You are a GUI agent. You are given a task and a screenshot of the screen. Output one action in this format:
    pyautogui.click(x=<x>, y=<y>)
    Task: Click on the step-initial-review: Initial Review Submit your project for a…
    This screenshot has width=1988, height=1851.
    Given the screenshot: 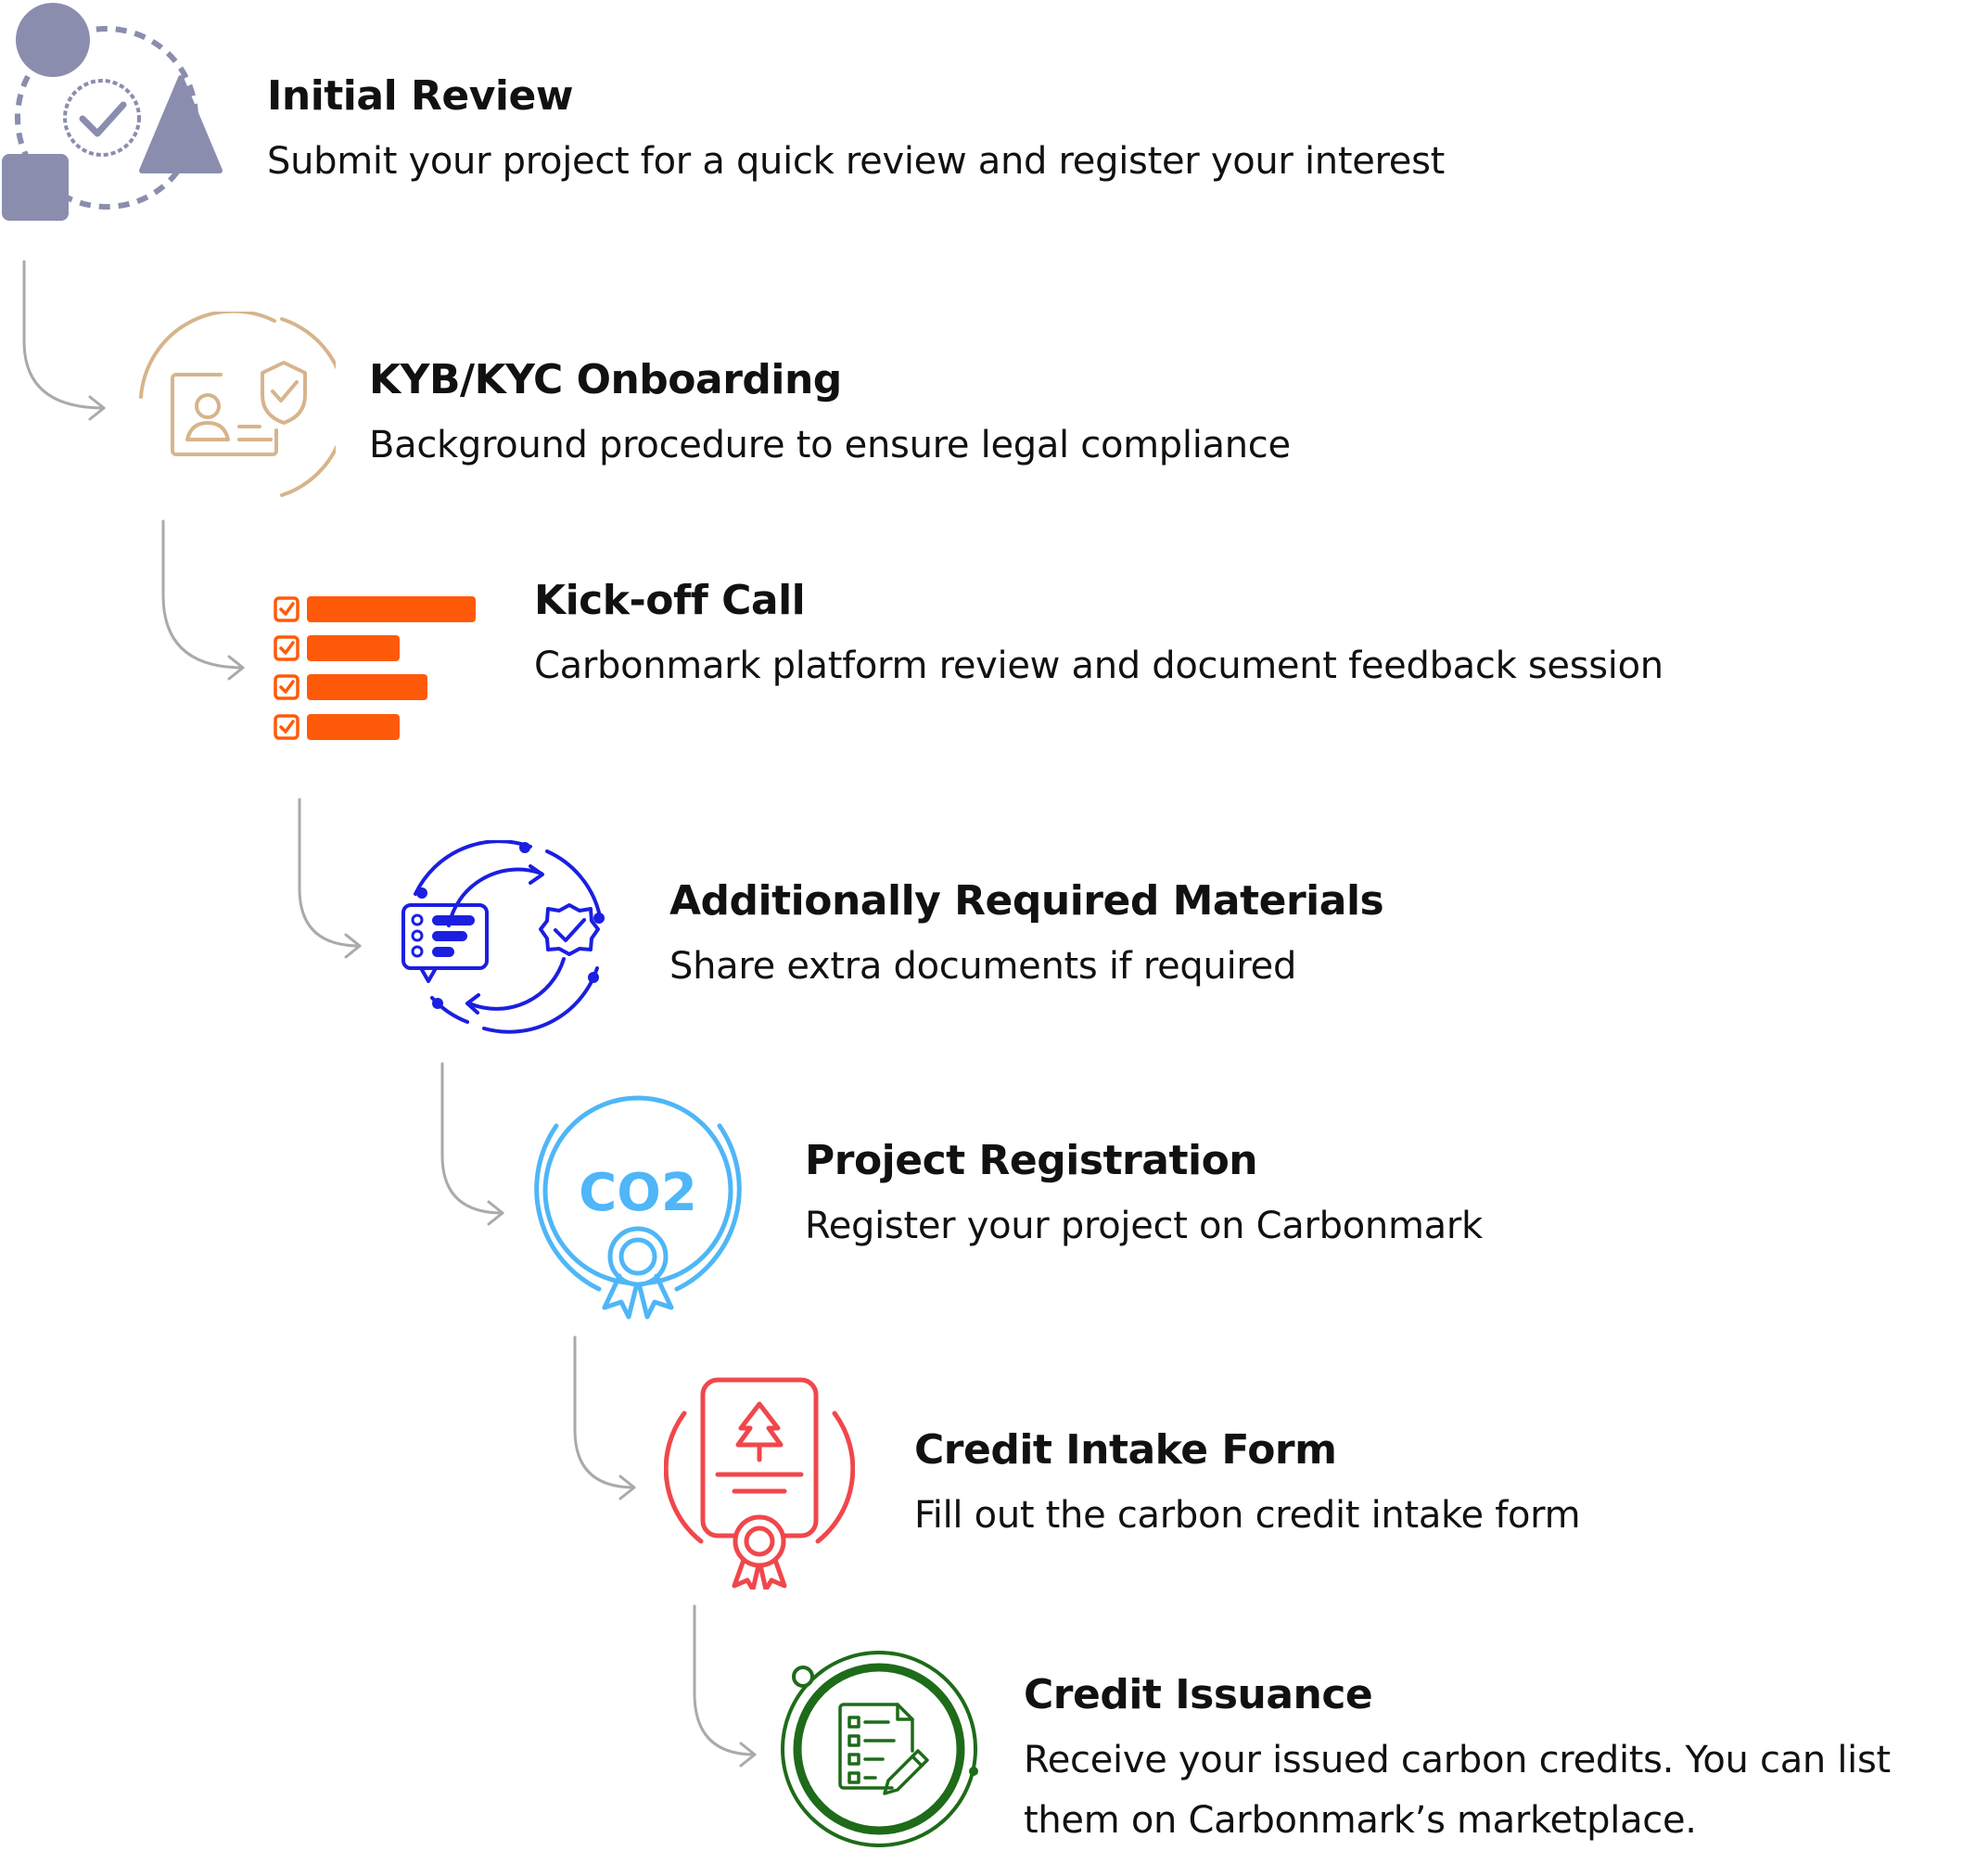 What is the action you would take?
    pyautogui.click(x=856, y=131)
    